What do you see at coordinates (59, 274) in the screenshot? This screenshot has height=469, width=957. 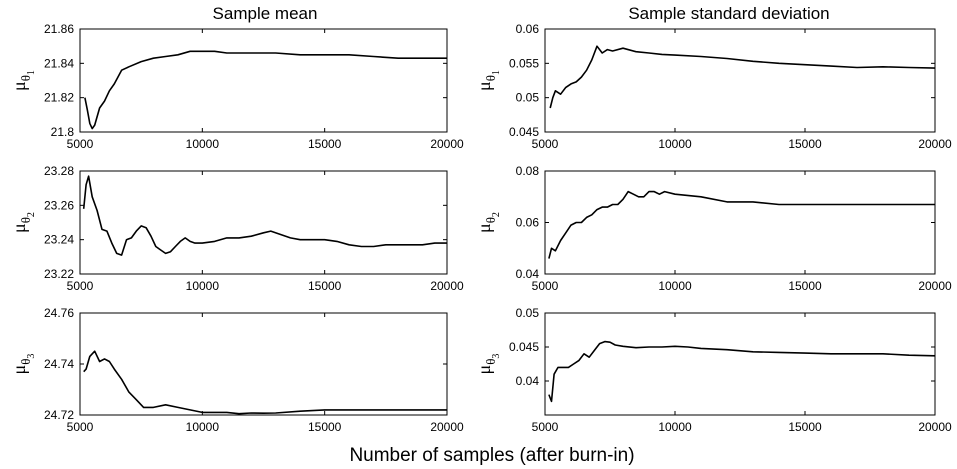 I see `y-tick-label: 23.22` at bounding box center [59, 274].